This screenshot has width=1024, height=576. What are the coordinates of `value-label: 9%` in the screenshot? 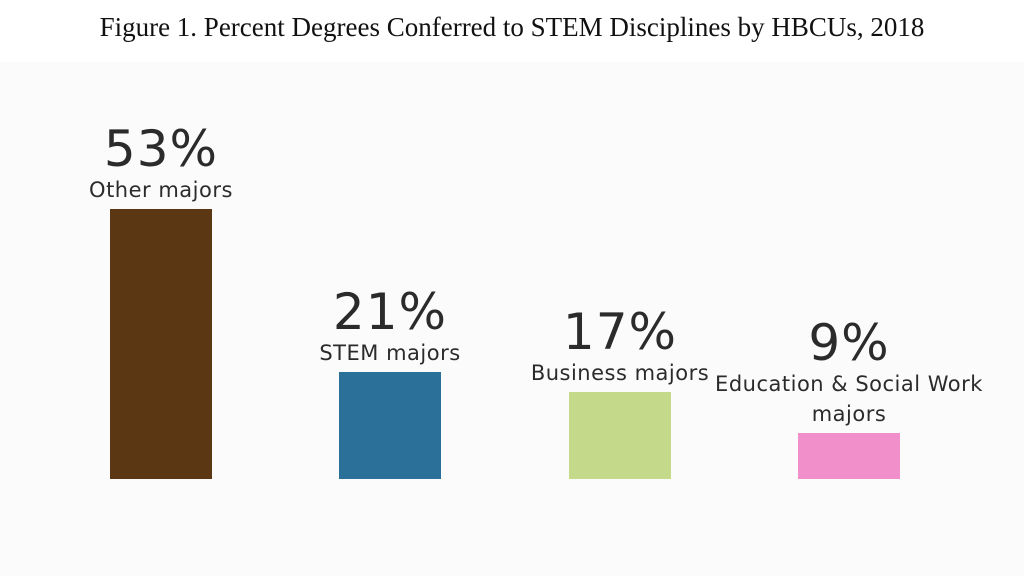 It's located at (849, 343).